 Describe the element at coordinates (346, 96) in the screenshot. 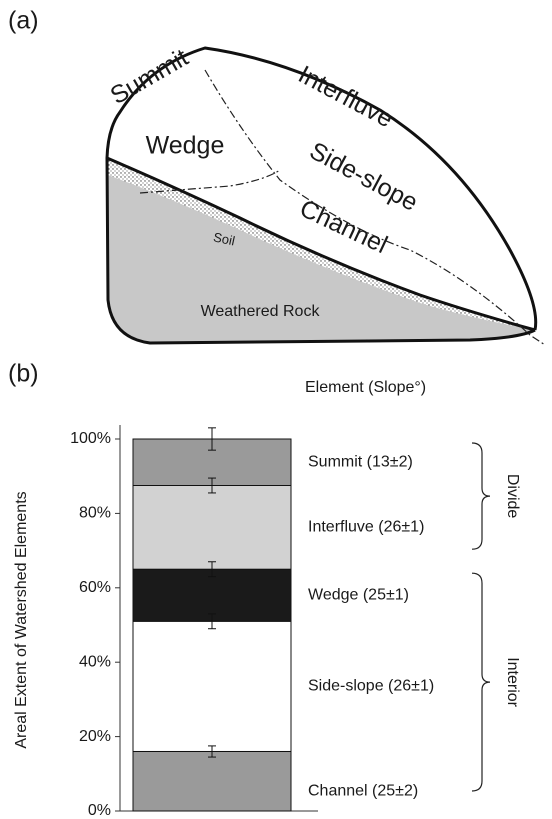

I see `diagram-label: Interfluve` at that location.